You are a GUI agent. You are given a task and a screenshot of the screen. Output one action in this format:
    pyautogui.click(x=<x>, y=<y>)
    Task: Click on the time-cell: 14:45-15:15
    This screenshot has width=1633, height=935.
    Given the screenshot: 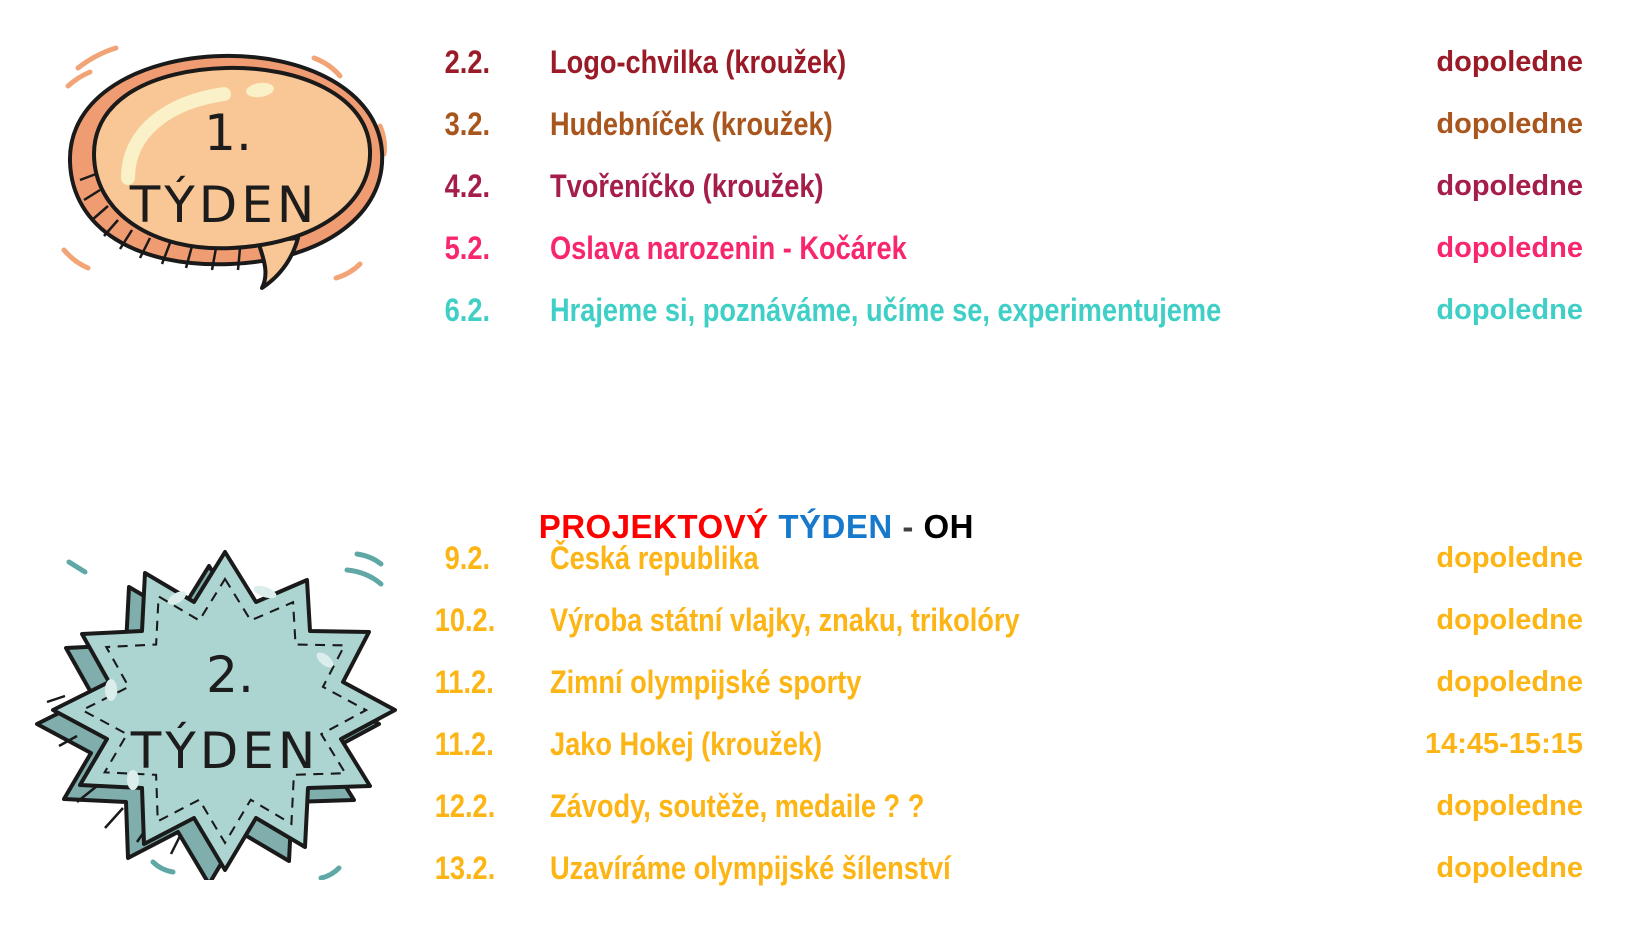 What is the action you would take?
    pyautogui.click(x=1504, y=743)
    